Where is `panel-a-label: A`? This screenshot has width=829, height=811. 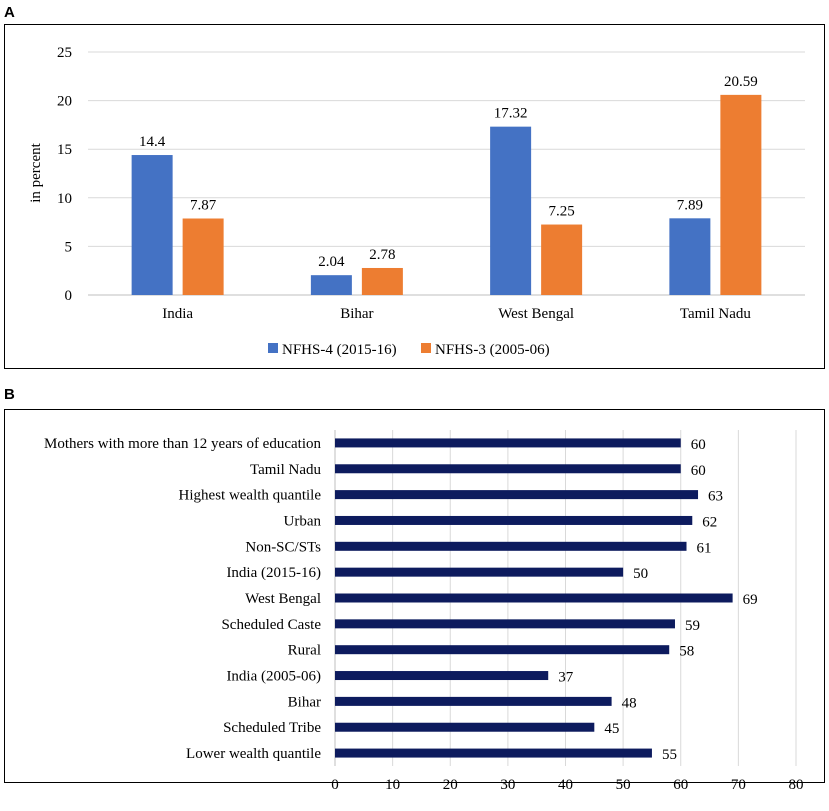 panel-a-label: A is located at coordinates (9, 12).